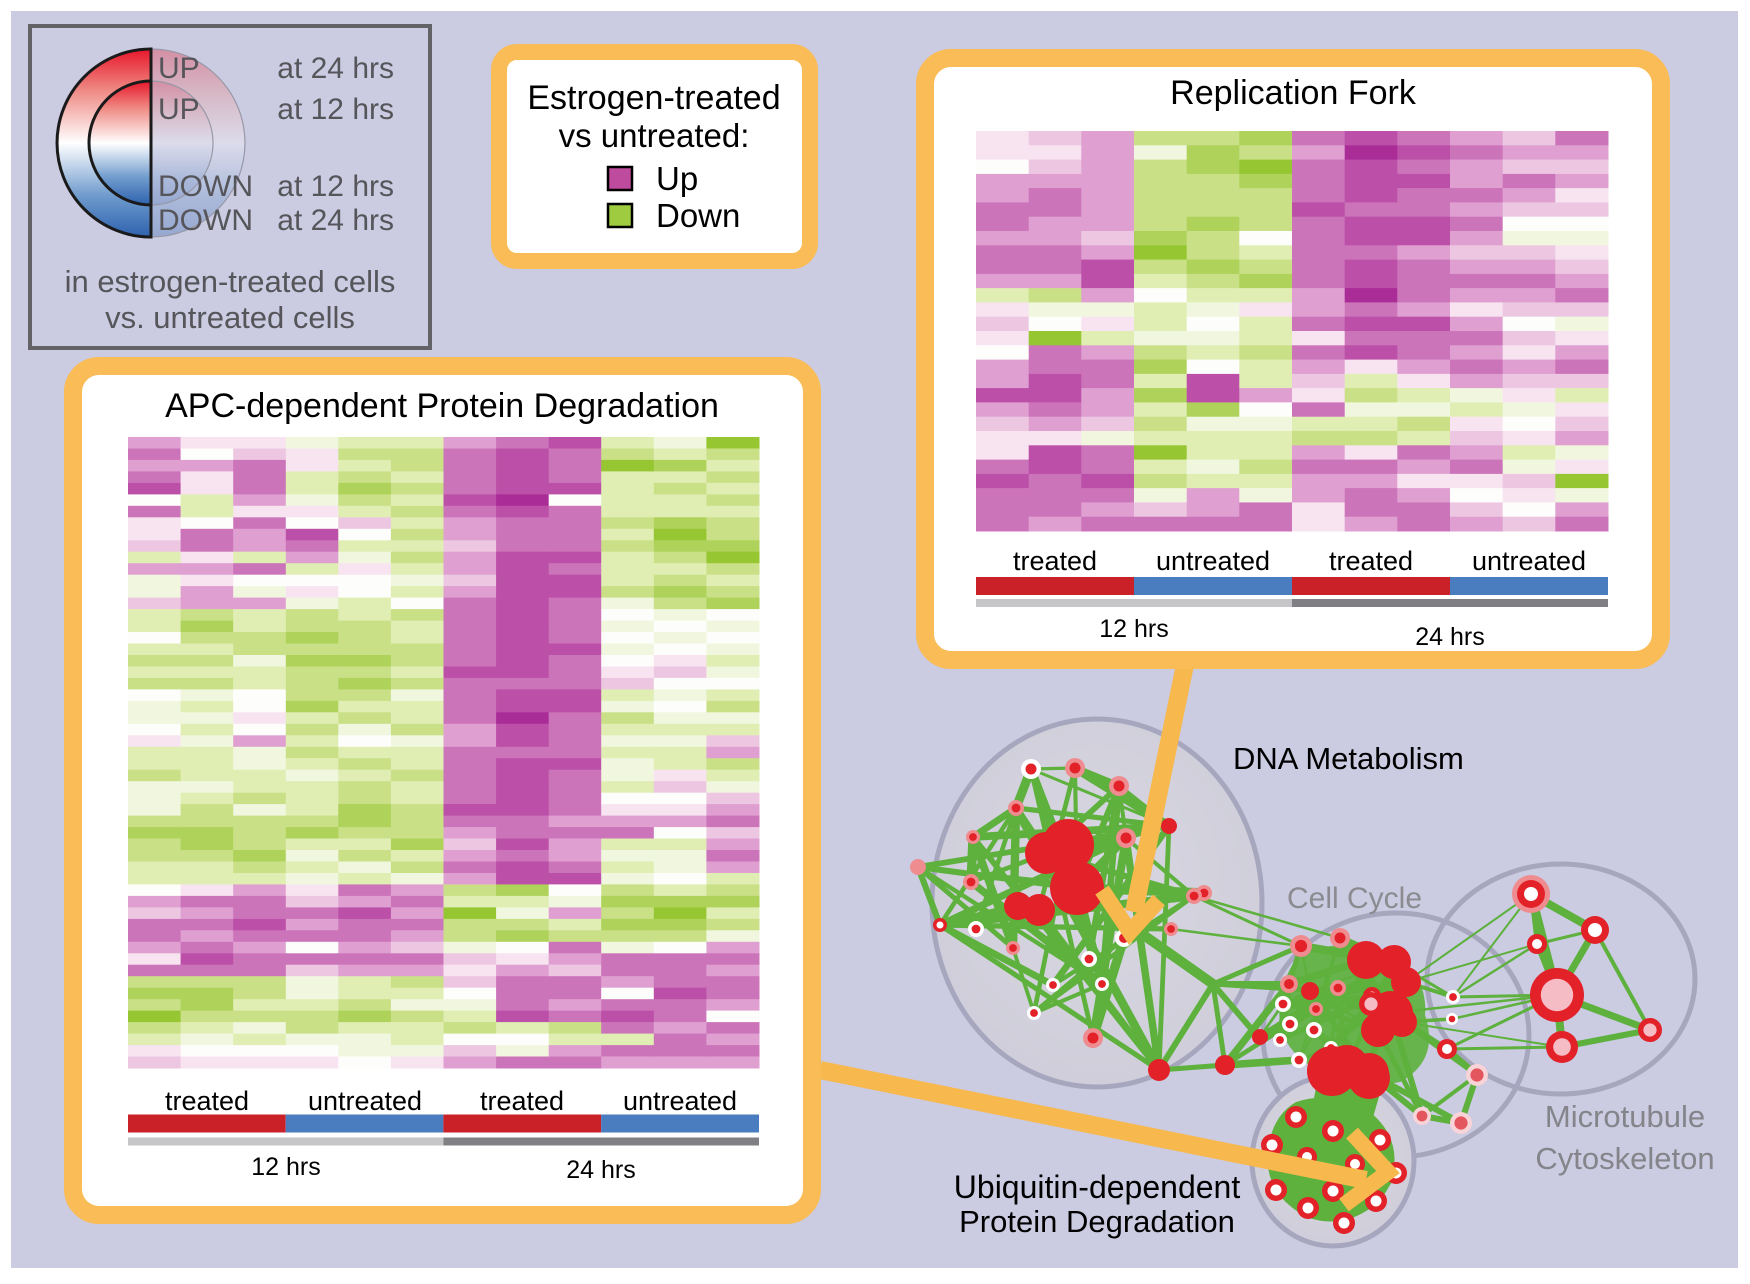  Describe the element at coordinates (1097, 1221) in the screenshot. I see `svg-text: Protein Degradation` at that location.